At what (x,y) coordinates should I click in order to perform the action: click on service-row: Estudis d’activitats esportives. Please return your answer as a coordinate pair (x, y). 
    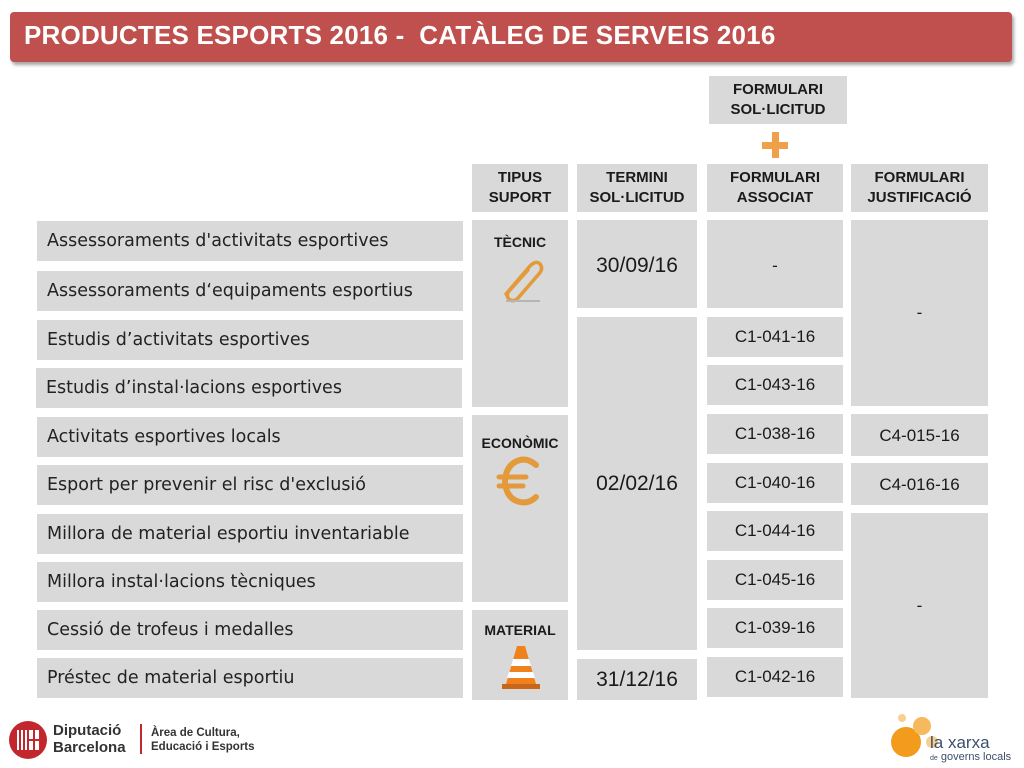
    Looking at the image, I should click on (250, 340).